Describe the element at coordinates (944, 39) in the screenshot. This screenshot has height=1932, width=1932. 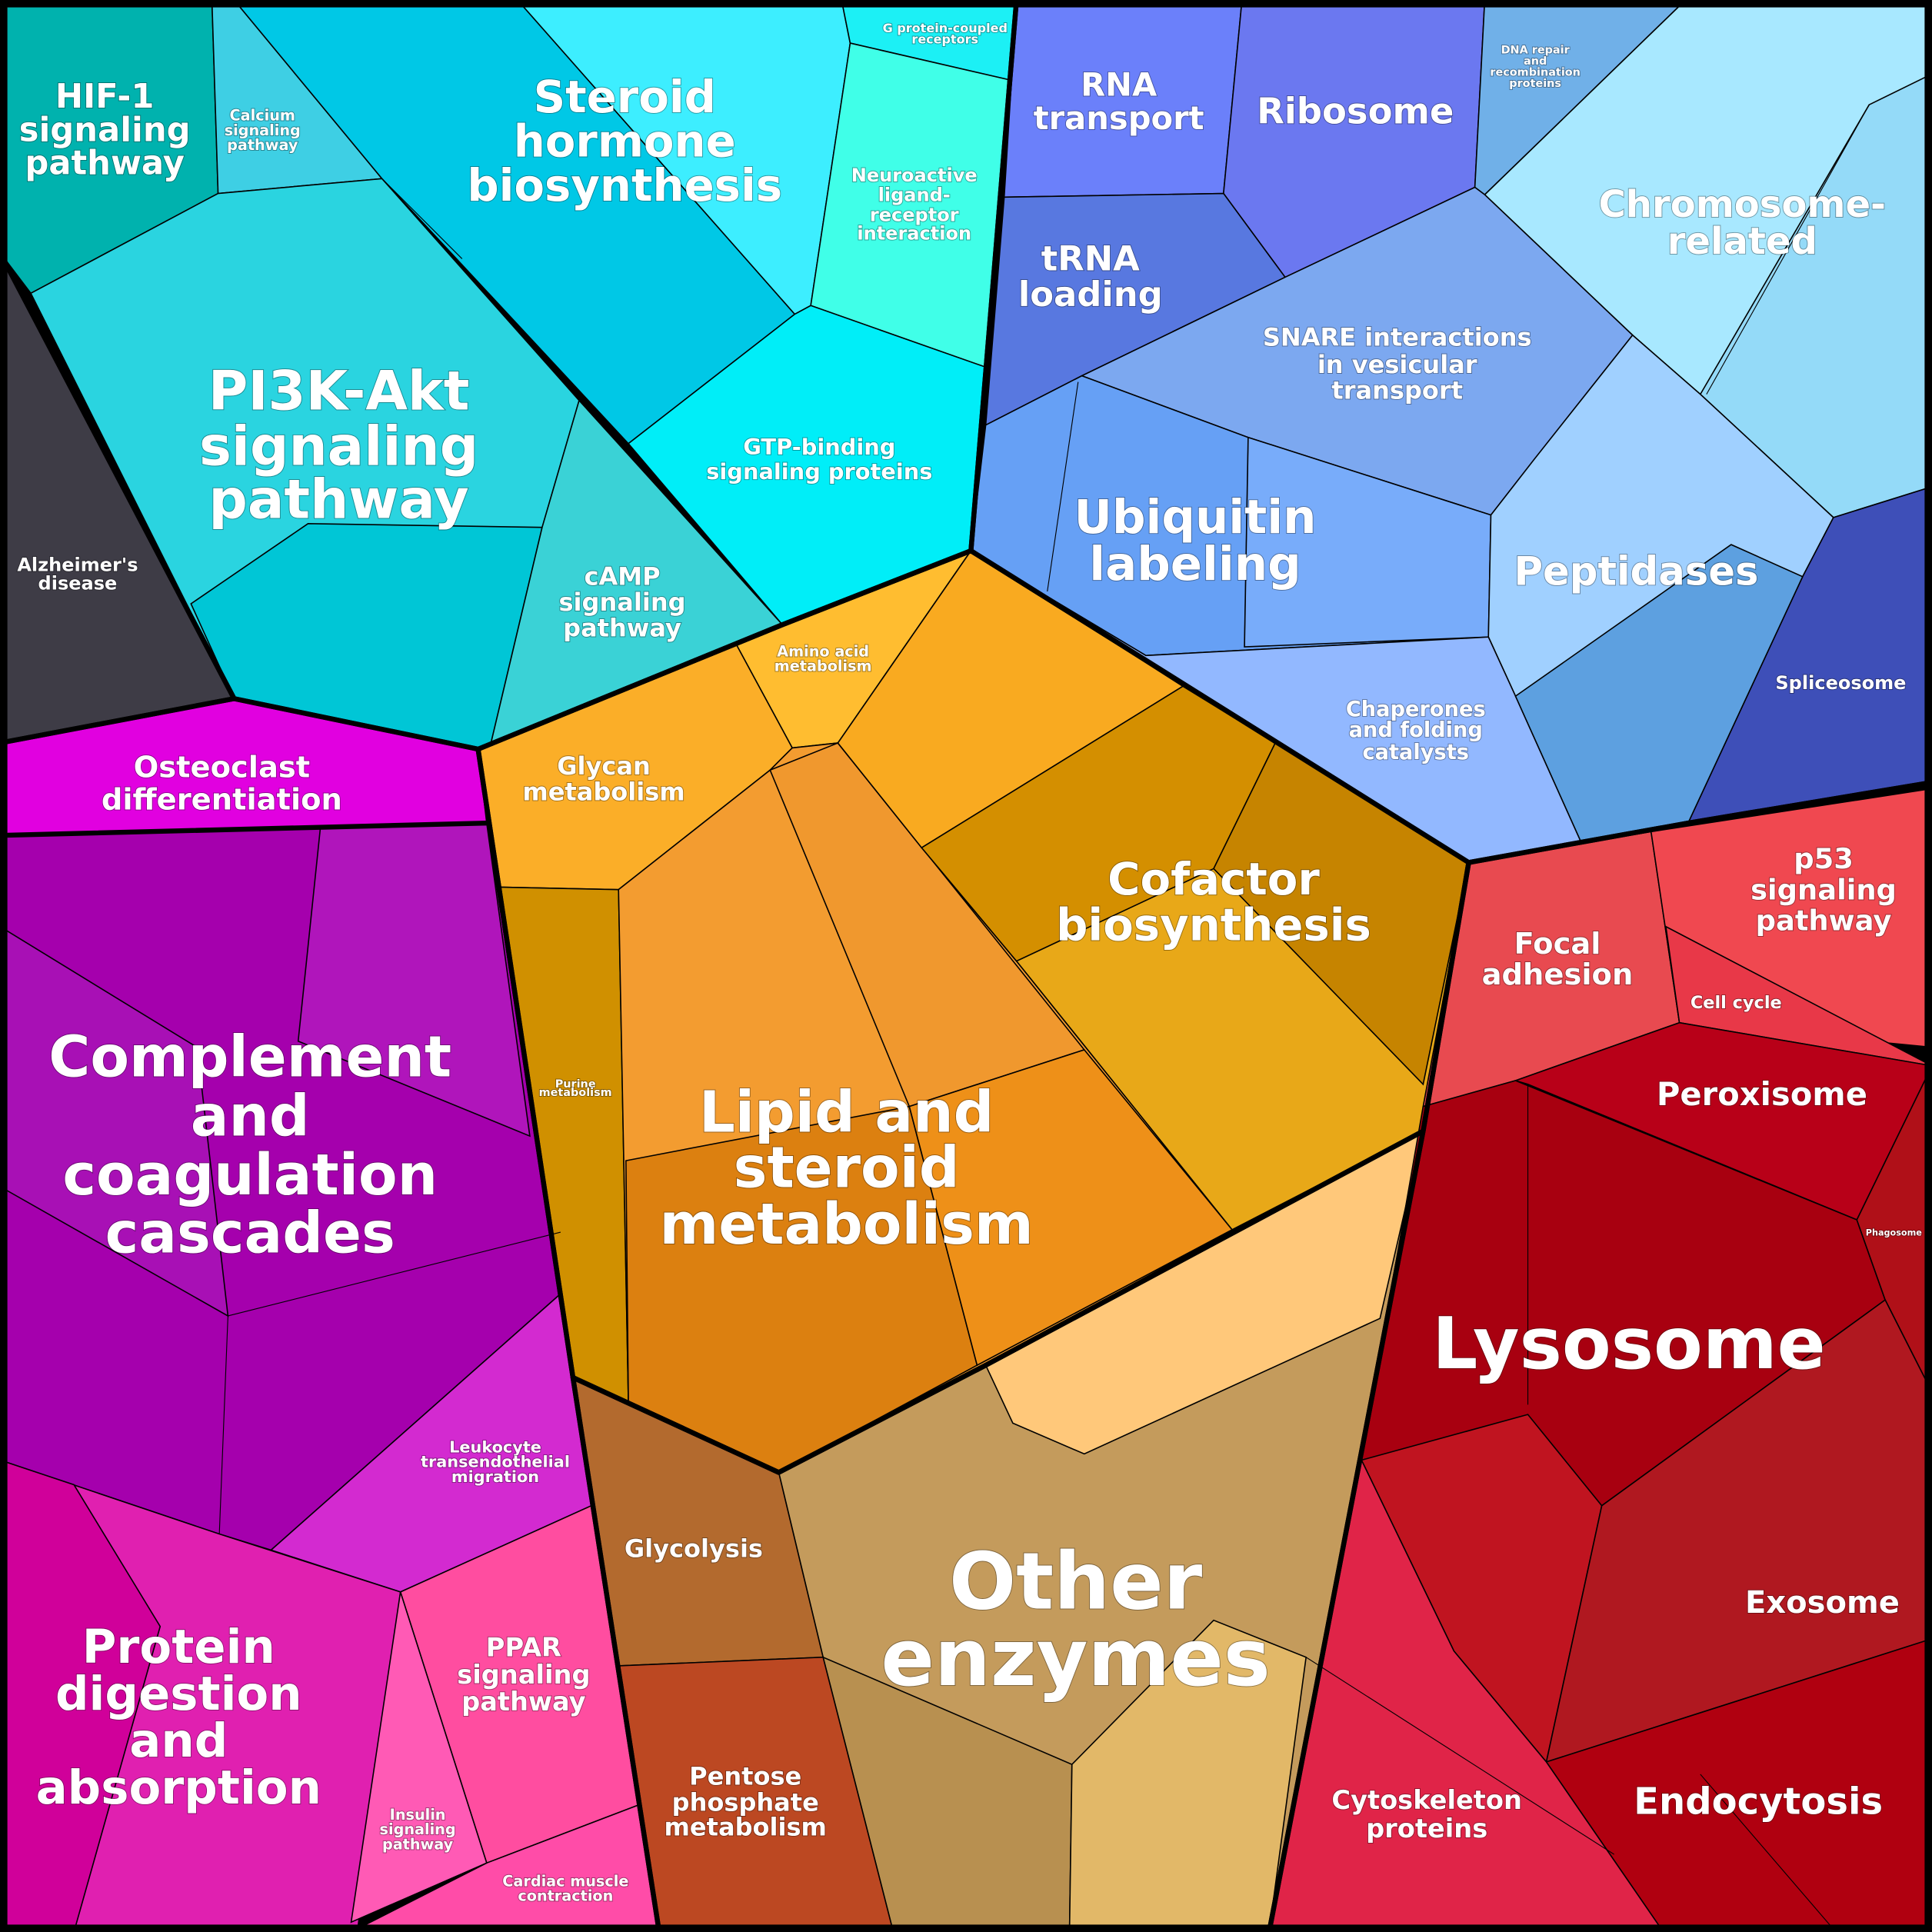
I see `label-line: receptors` at that location.